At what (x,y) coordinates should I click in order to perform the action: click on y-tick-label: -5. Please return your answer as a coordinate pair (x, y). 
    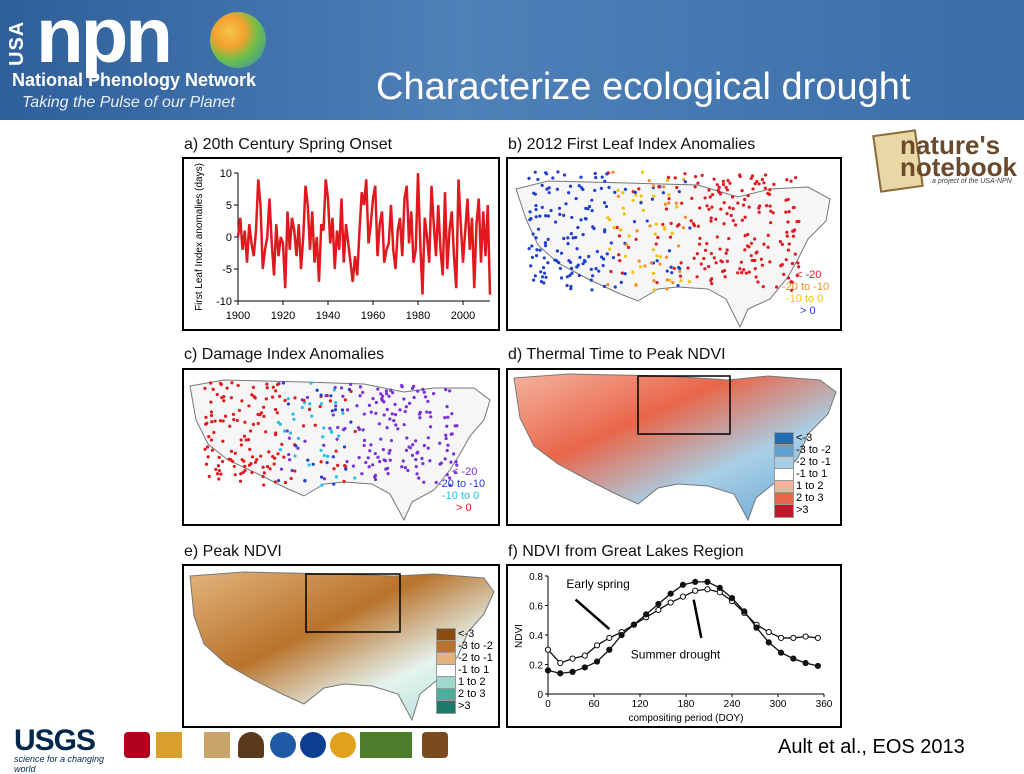
    Looking at the image, I should click on (227, 270).